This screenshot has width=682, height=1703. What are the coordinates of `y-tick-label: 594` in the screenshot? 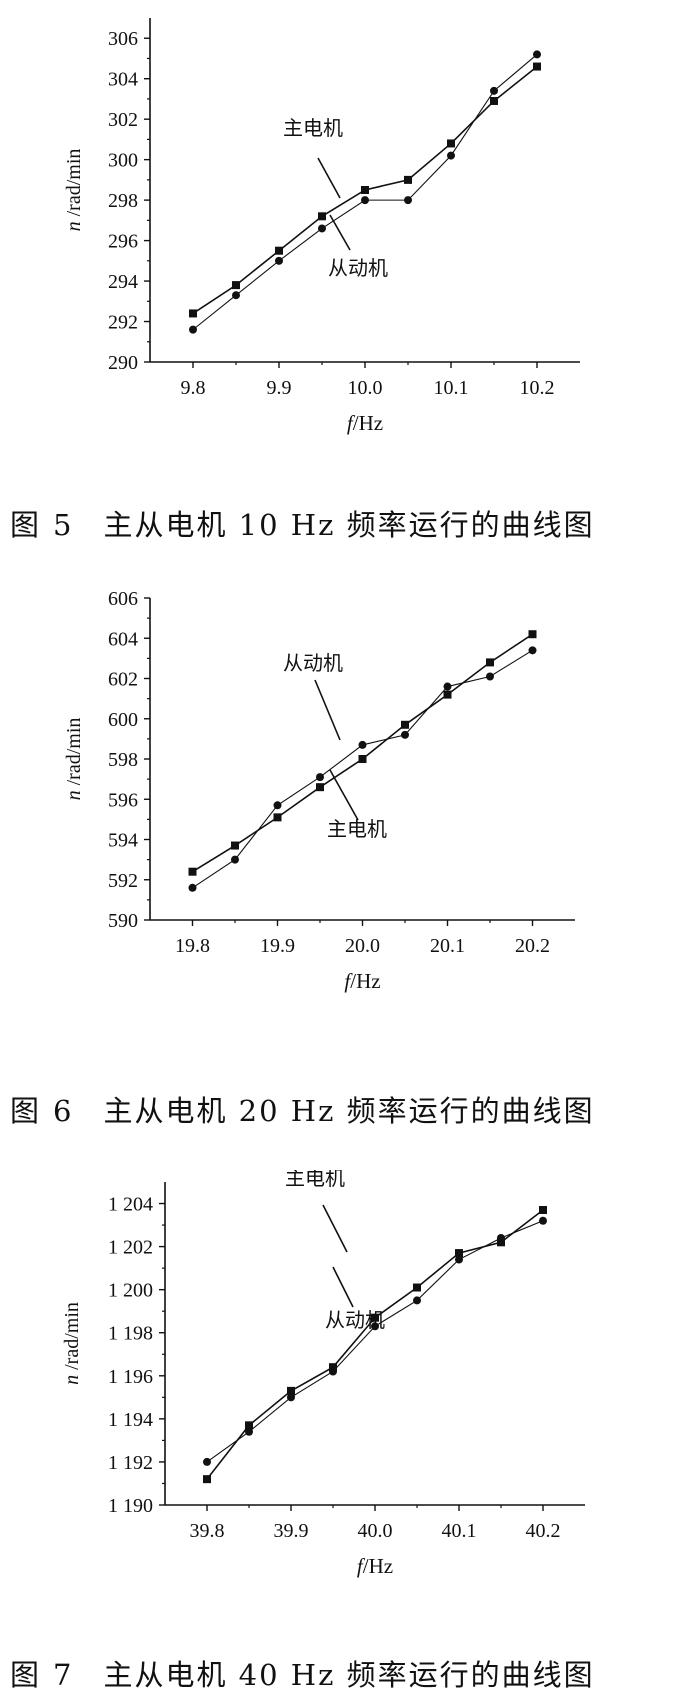 It's located at (123, 841).